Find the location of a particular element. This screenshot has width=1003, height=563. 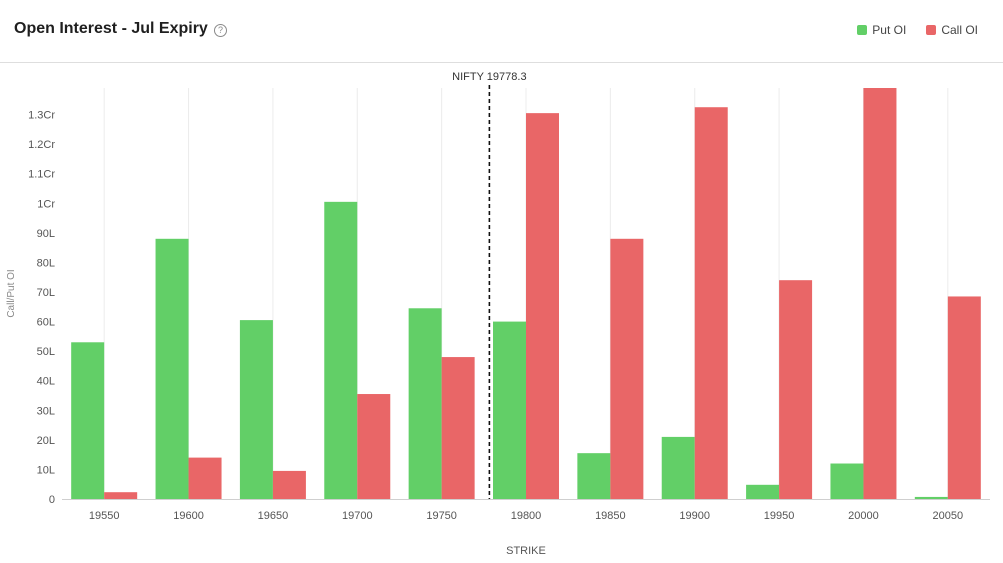

y-tick-label: 70L is located at coordinates (46, 293).